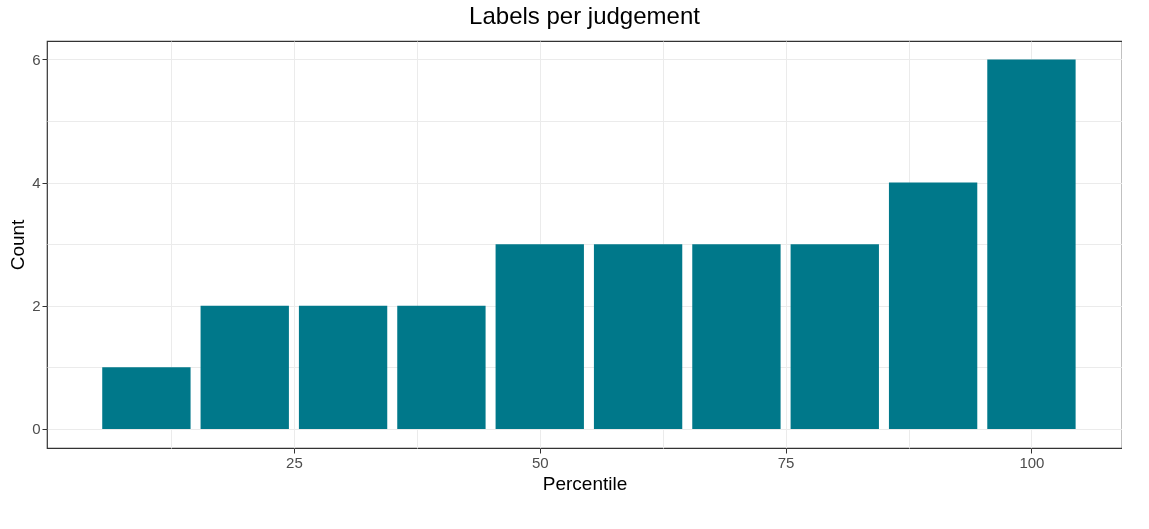 This screenshot has width=1149, height=529. What do you see at coordinates (294, 462) in the screenshot?
I see `x-tick-label: 25` at bounding box center [294, 462].